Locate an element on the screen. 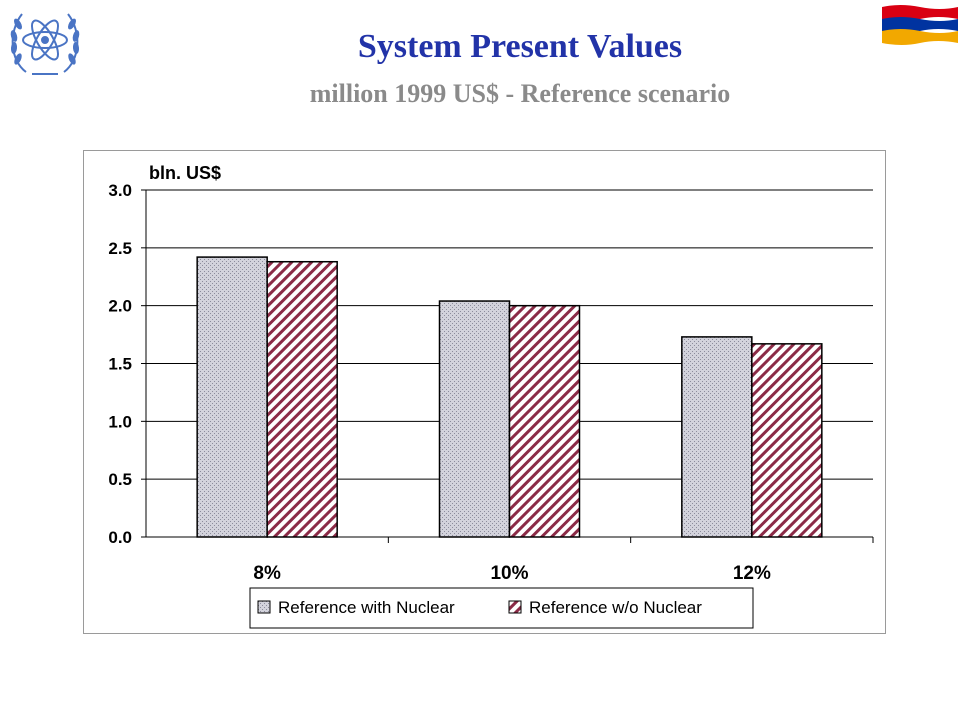 This screenshot has width=960, height=720. page-title: System Present Values is located at coordinates (520, 46).